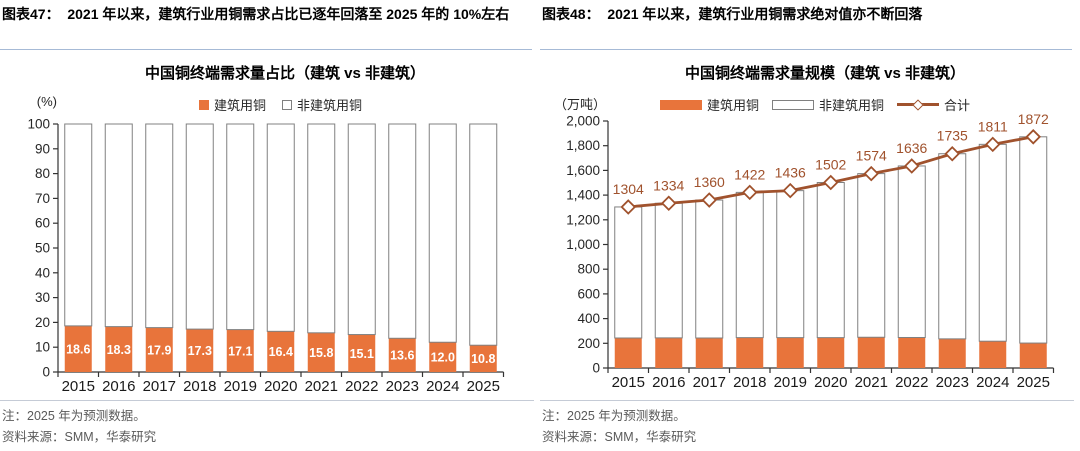 The width and height of the screenshot is (1080, 451). I want to click on figure-47-chart-title: 中国铜终端需求量占比（建筑 vs 非建筑）, so click(285, 73).